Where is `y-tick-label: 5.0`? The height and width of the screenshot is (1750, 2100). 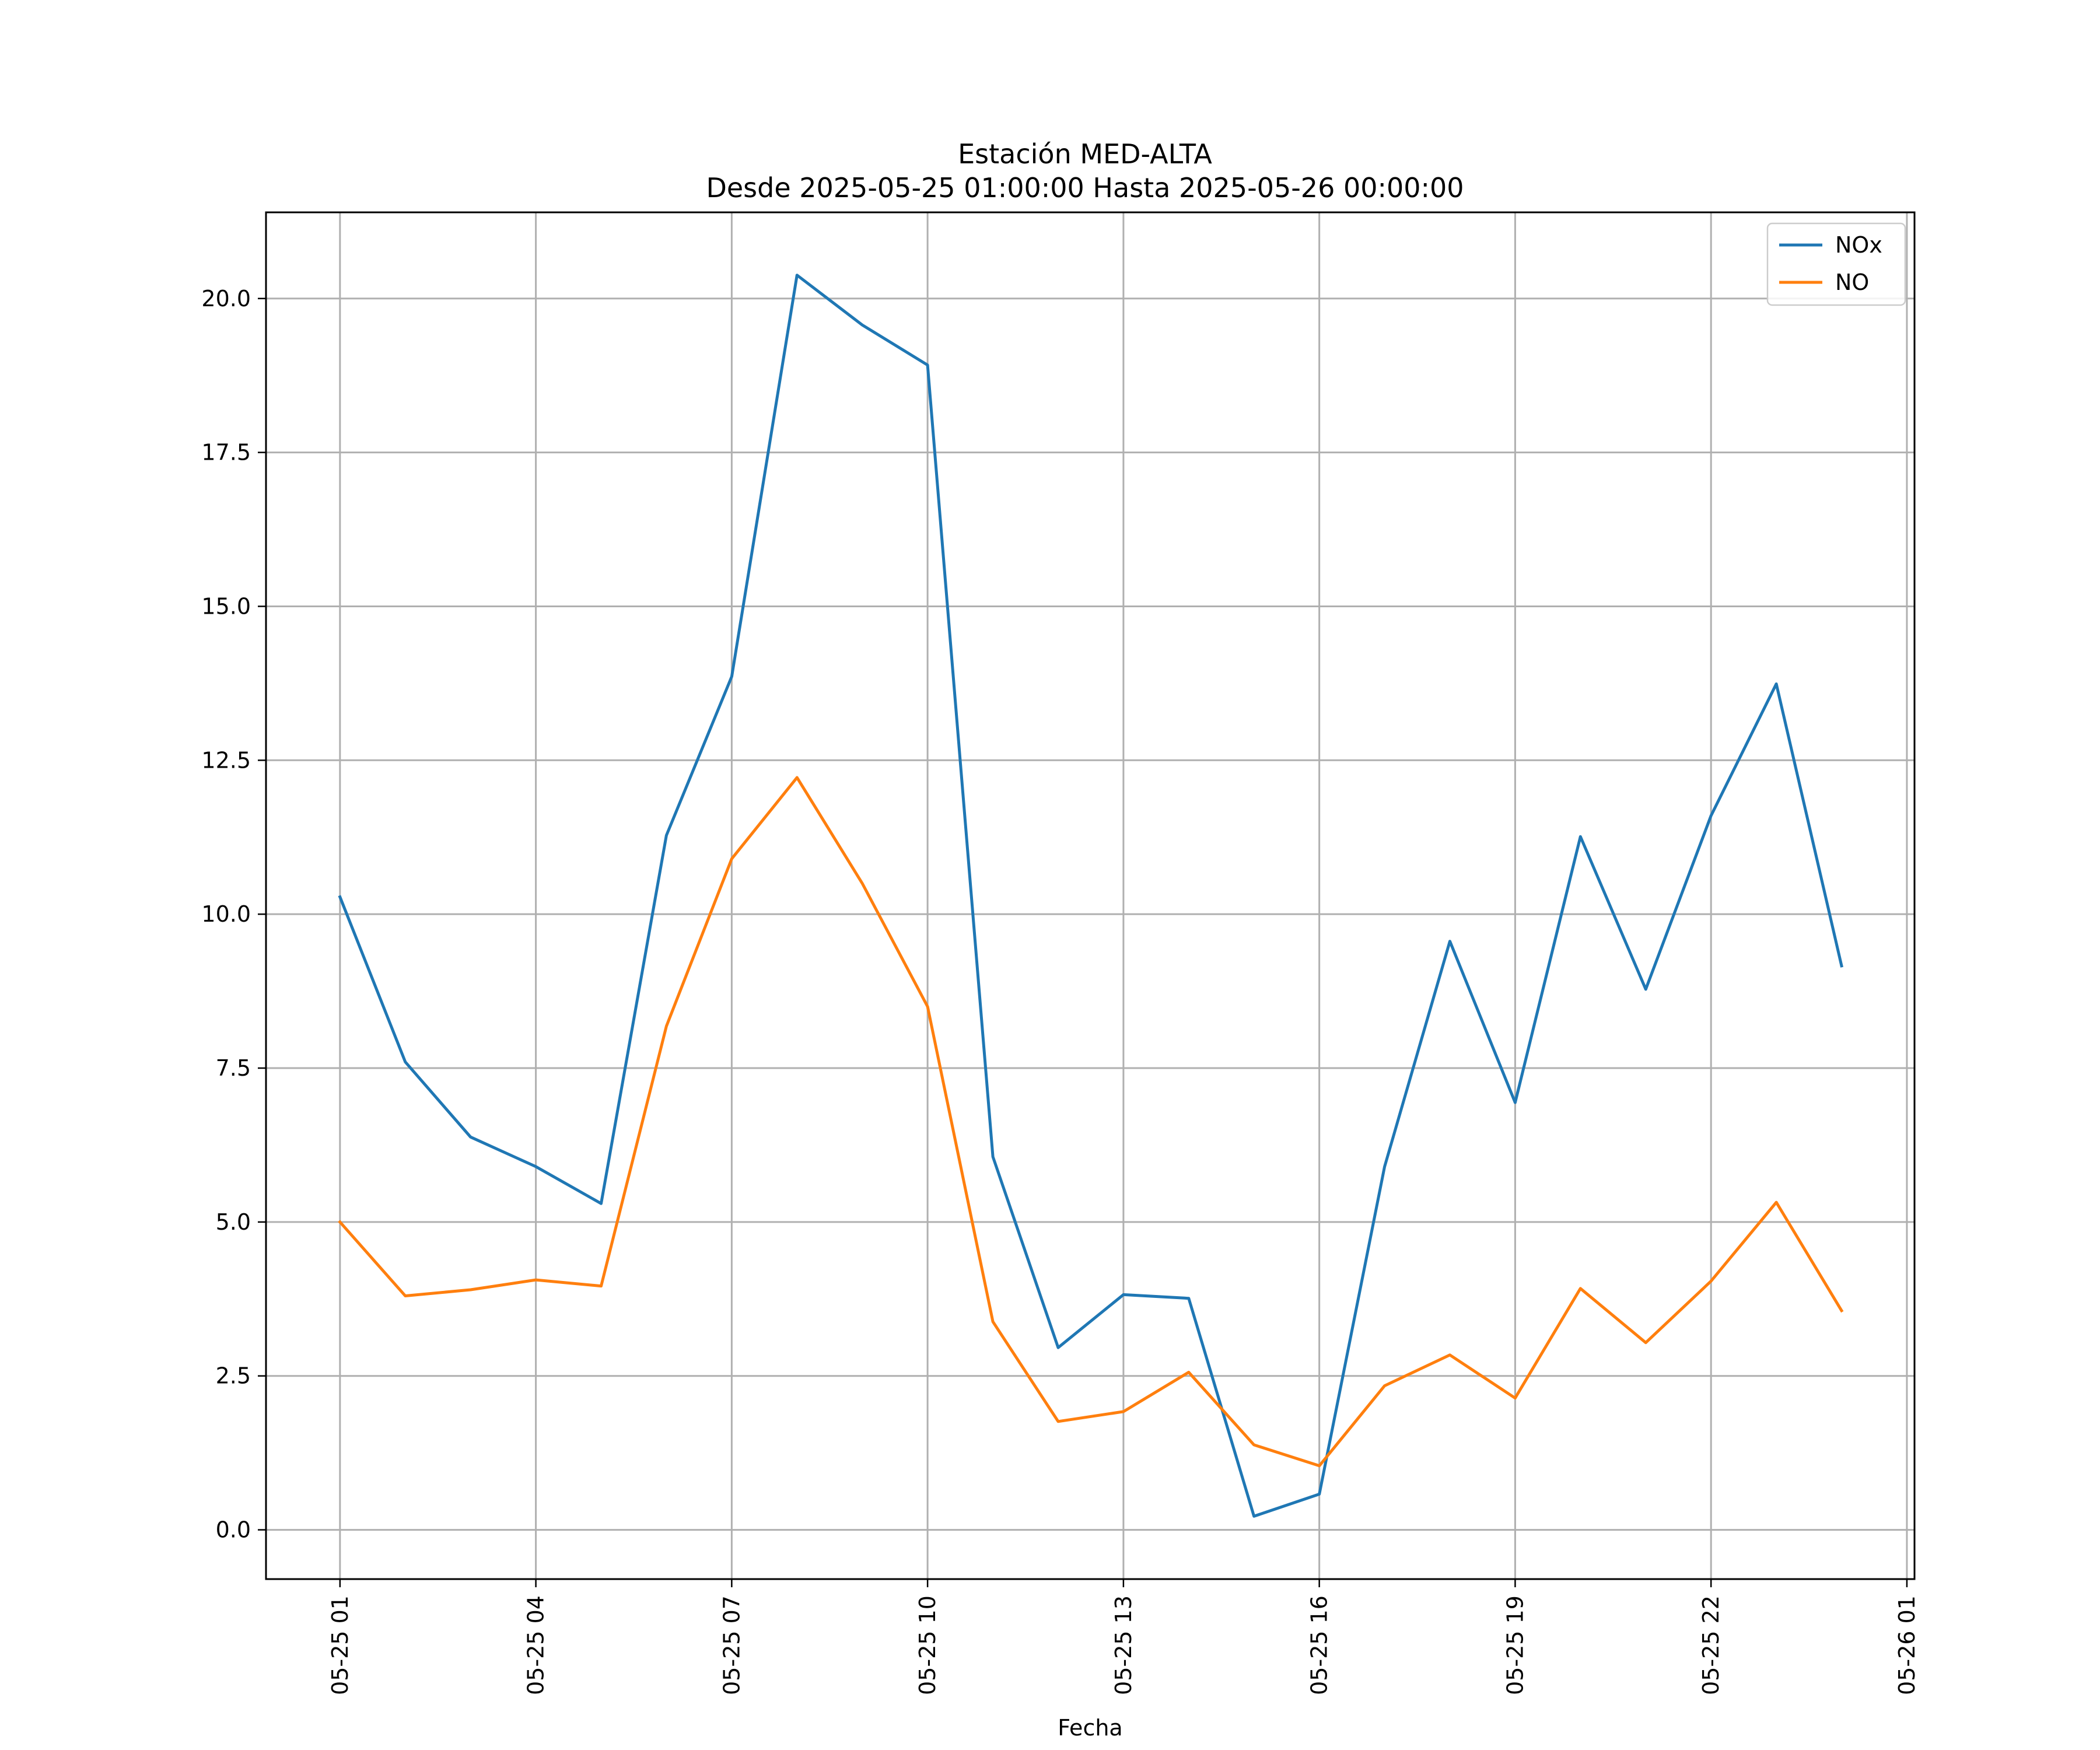
y-tick-label: 5.0 is located at coordinates (233, 1222).